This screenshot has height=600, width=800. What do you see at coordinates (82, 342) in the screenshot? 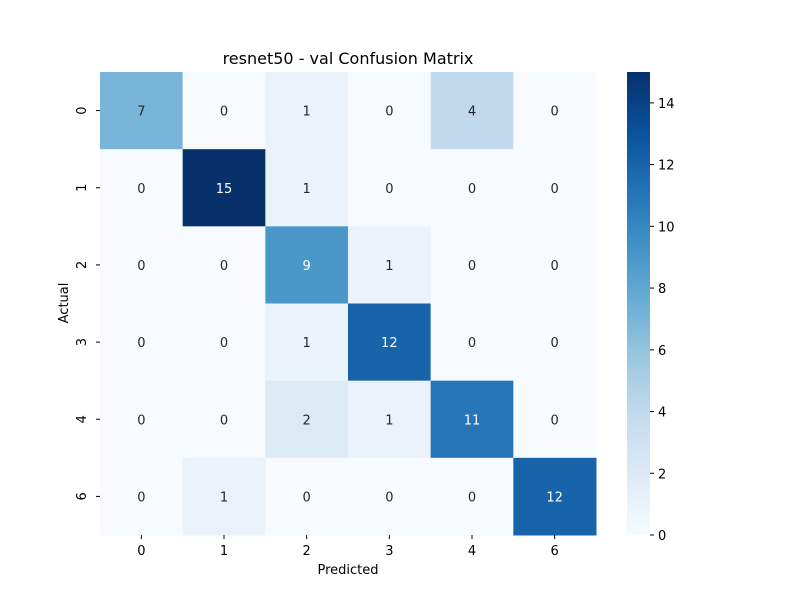
I see `y-tick-label: 3` at bounding box center [82, 342].